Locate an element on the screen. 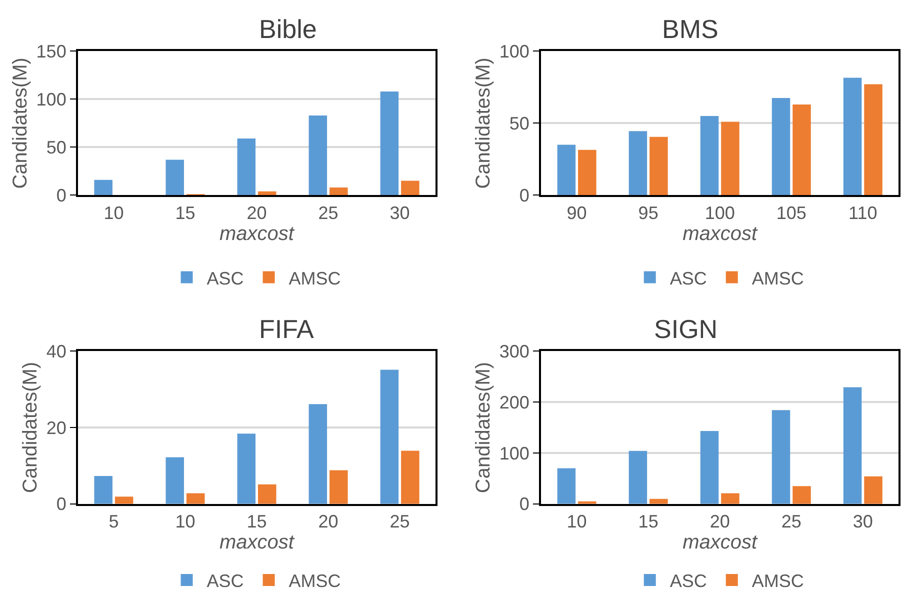  y-tick-label: 20 is located at coordinates (56, 428).